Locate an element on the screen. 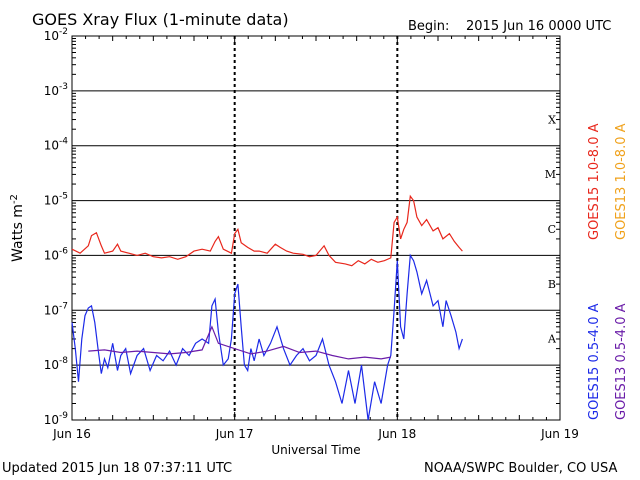 This screenshot has width=640, height=480. legend-goes15-long: GOES15 1.0-8.0 A is located at coordinates (594, 181).